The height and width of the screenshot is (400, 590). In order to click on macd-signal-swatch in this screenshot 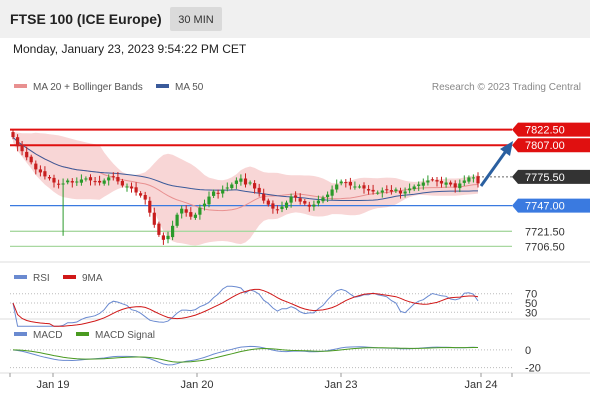, I will do `click(82, 334)`.